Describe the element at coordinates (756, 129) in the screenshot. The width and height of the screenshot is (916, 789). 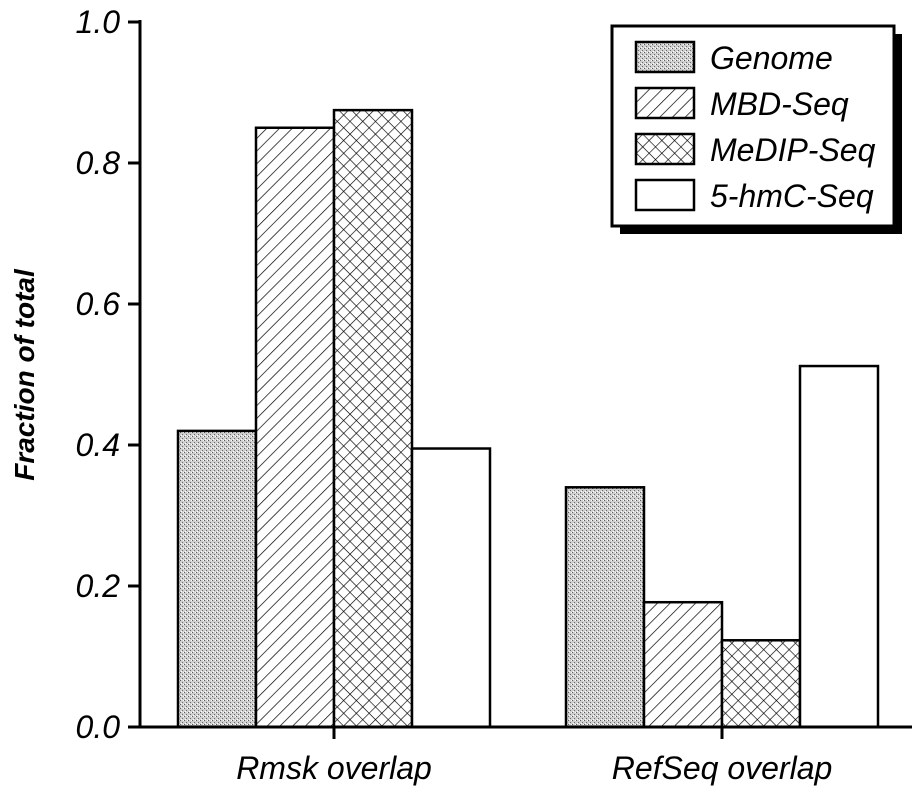
I see `legend: Genome MBD-Seq MeDIP-Seq 5-hmC-Seq` at that location.